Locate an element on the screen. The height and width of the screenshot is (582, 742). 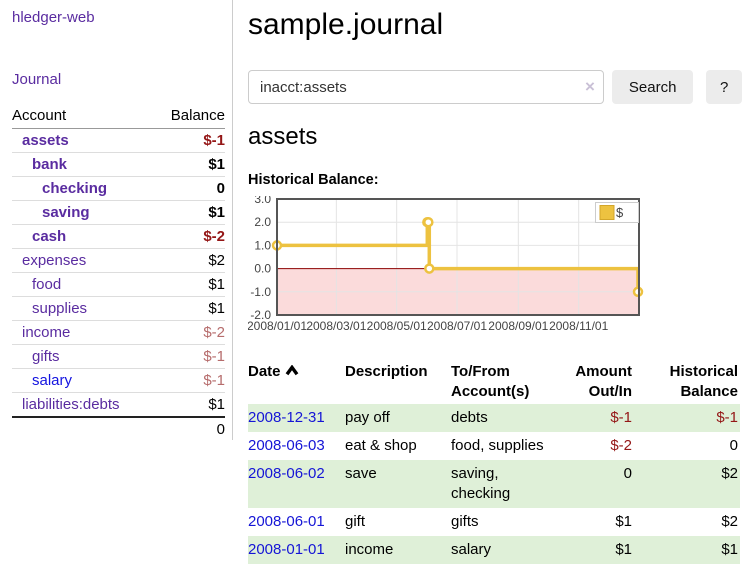
x-tick-label: 2008/03/01 is located at coordinates (336, 326).